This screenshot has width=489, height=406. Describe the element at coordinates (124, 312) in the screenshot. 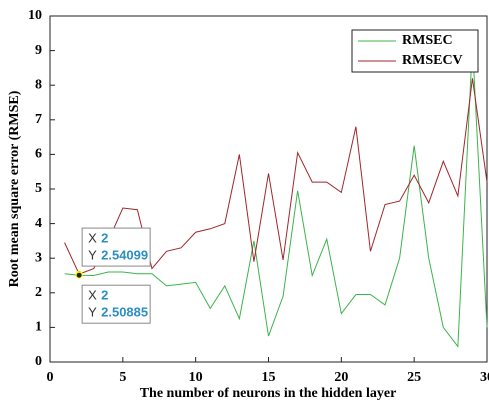

I see `datatip-y: 2.50885` at that location.